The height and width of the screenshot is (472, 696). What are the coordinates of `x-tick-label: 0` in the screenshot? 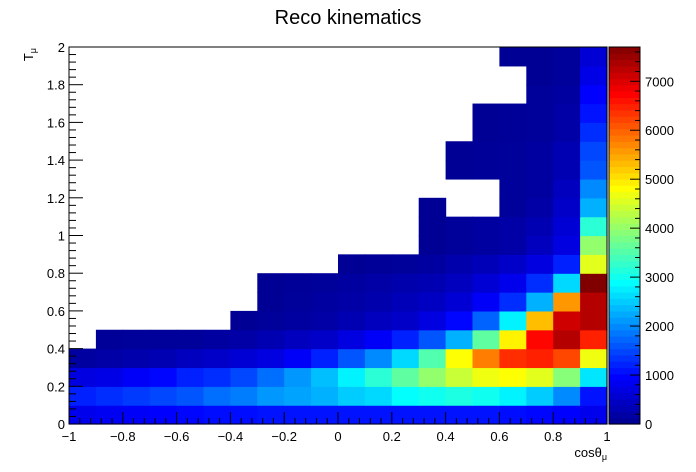 It's located at (337, 436).